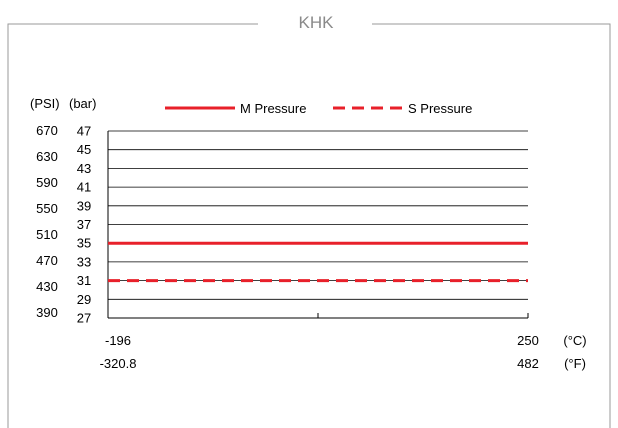 The image size is (618, 428). What do you see at coordinates (45, 103) in the screenshot?
I see `y-unit-psi: (PSI)` at bounding box center [45, 103].